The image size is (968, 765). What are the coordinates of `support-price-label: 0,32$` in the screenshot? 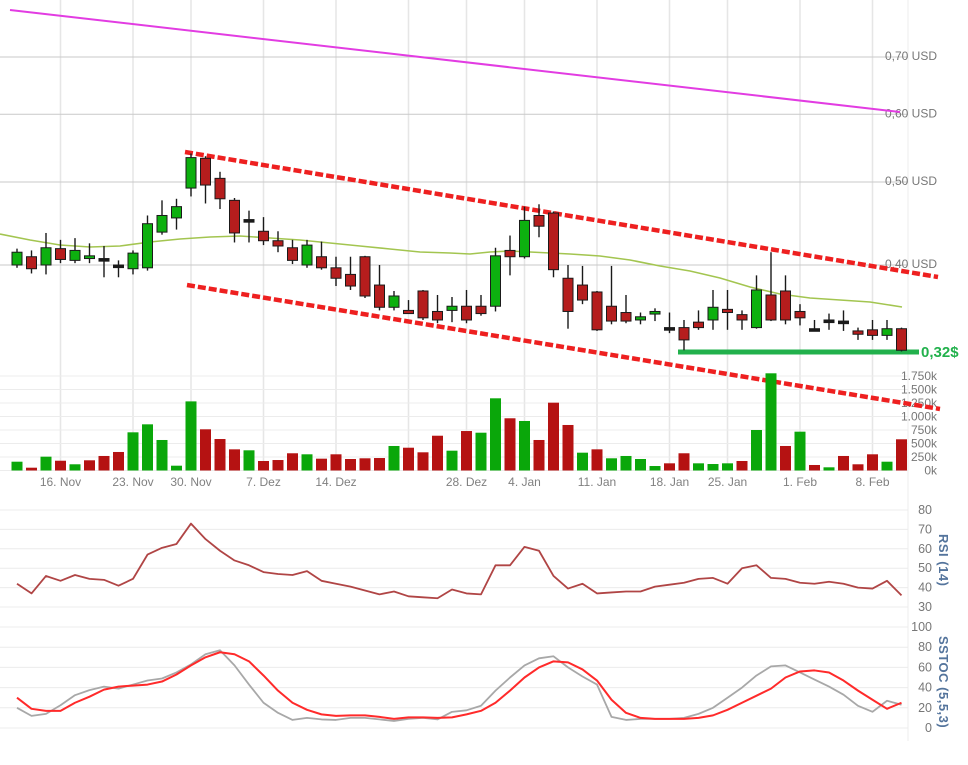 It's located at (940, 352).